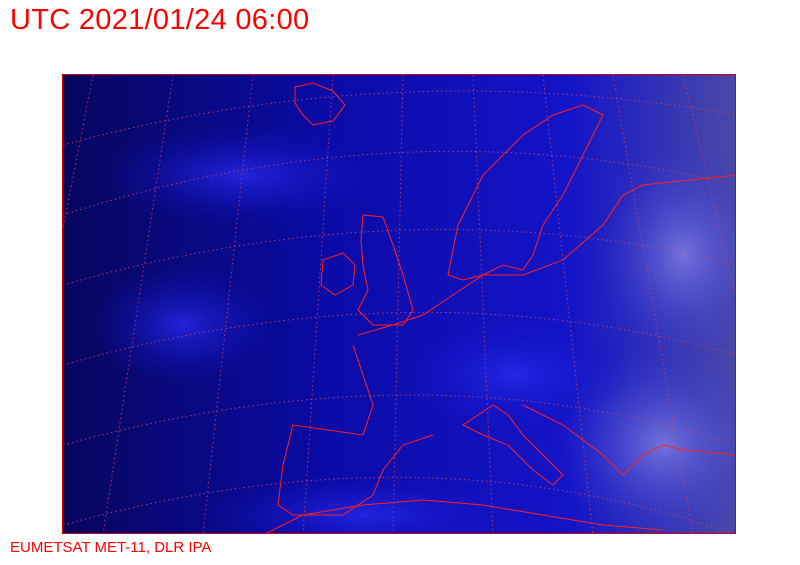  Describe the element at coordinates (355, 430) in the screenshot. I see `coast-iberia` at that location.